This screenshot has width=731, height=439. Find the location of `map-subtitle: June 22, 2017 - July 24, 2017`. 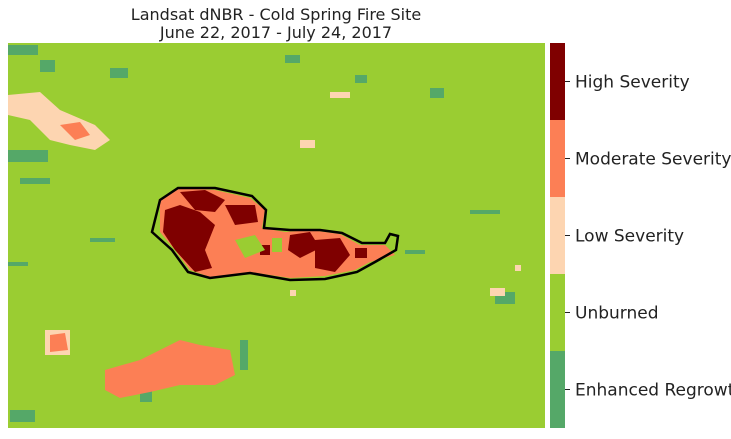

map-subtitle: June 22, 2017 - July 24, 2017 is located at coordinates (275, 32).